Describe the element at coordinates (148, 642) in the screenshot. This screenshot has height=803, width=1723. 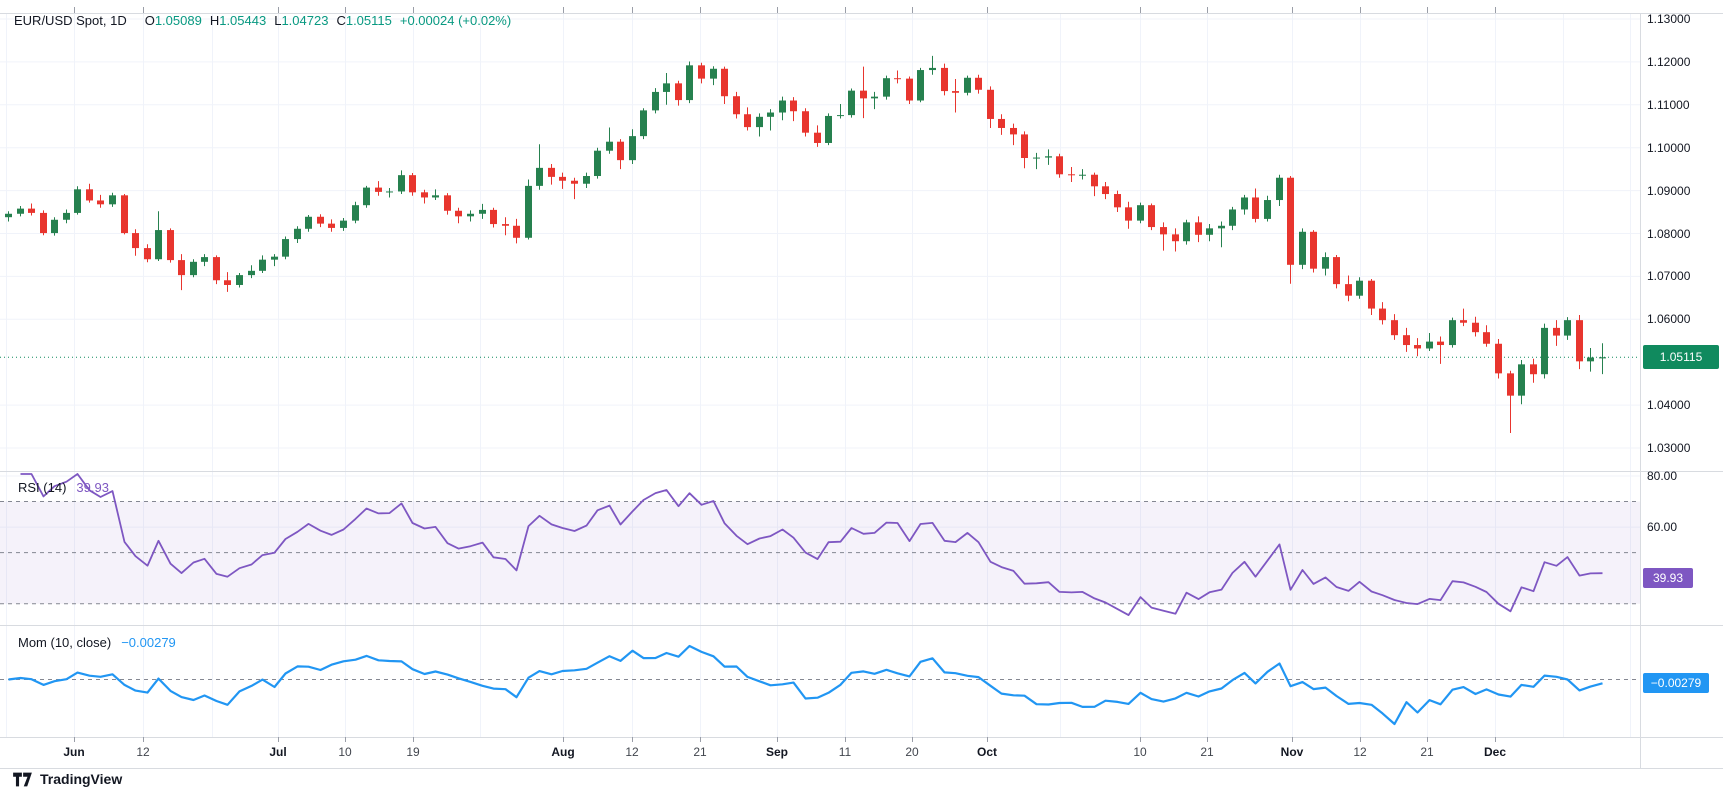
I see `momentum-value: −0.00279` at that location.